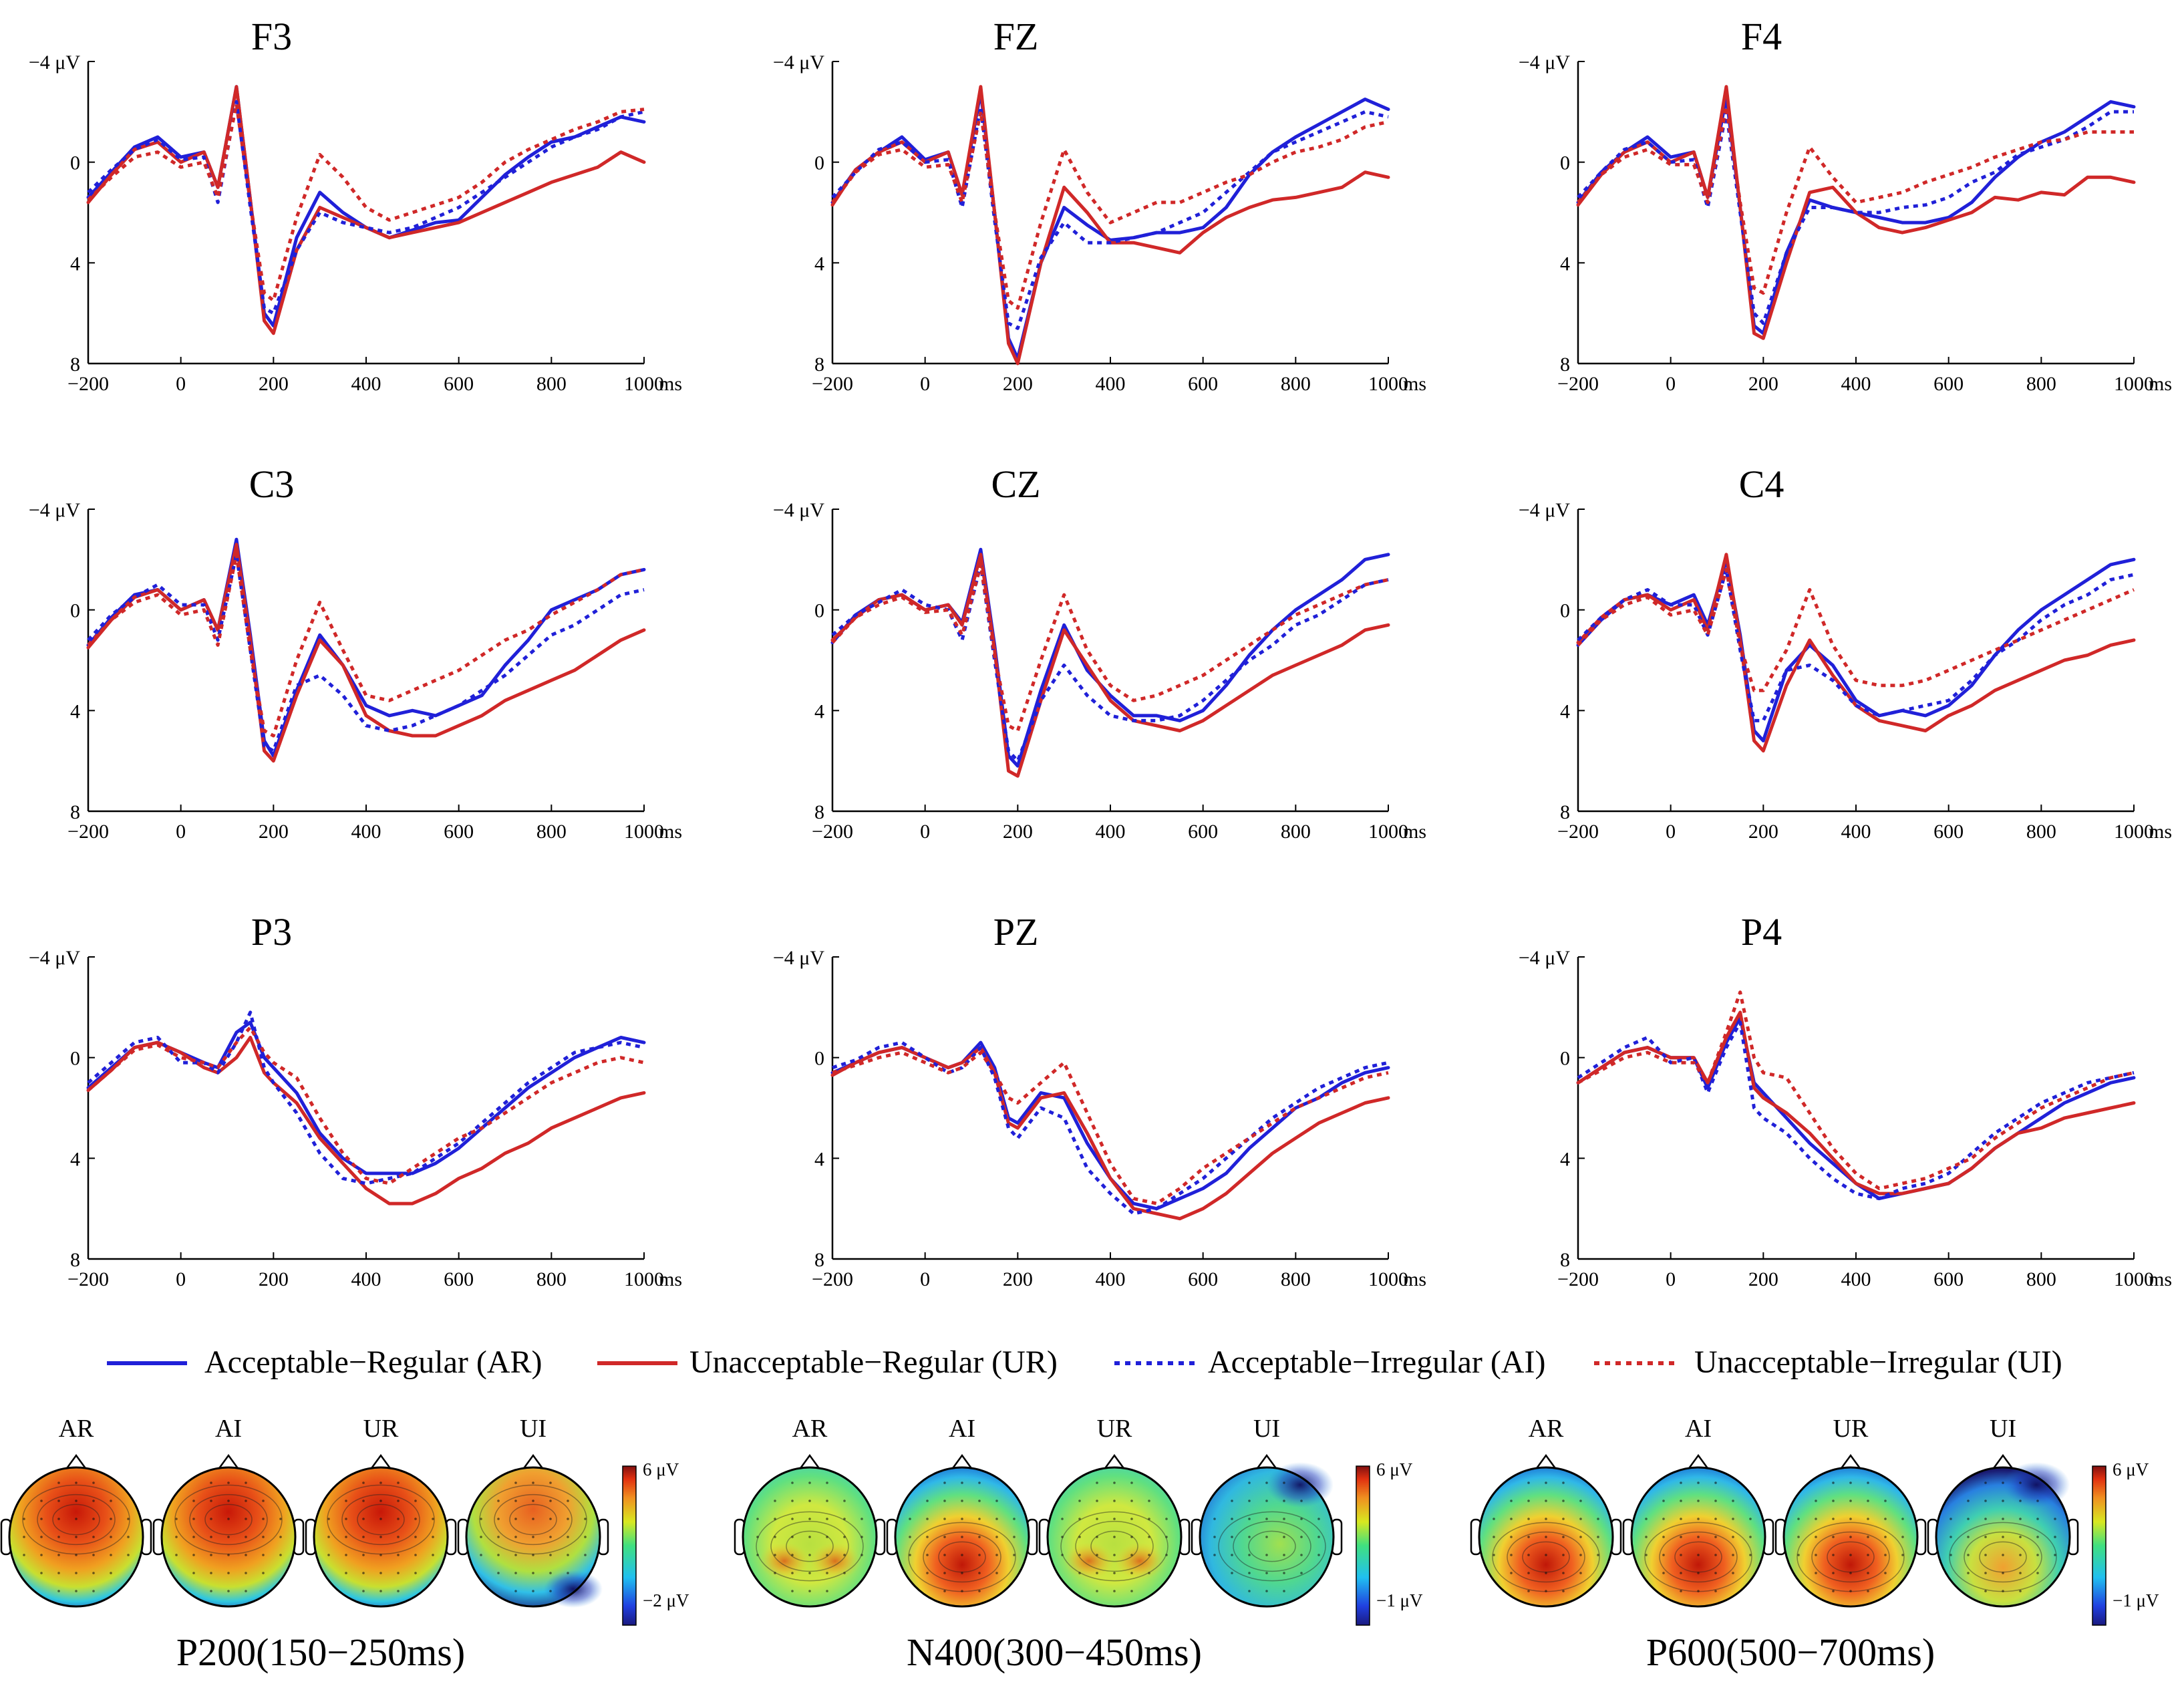 Image resolution: width=2184 pixels, height=1700 pixels. I want to click on panel-title: P3, so click(271, 932).